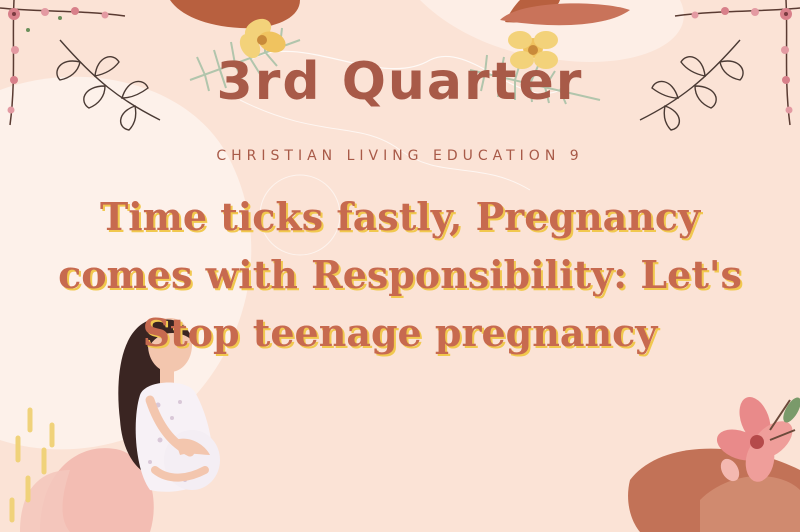 The width and height of the screenshot is (800, 532). What do you see at coordinates (400, 82) in the screenshot?
I see `quarter-title: 3rd Quarter` at bounding box center [400, 82].